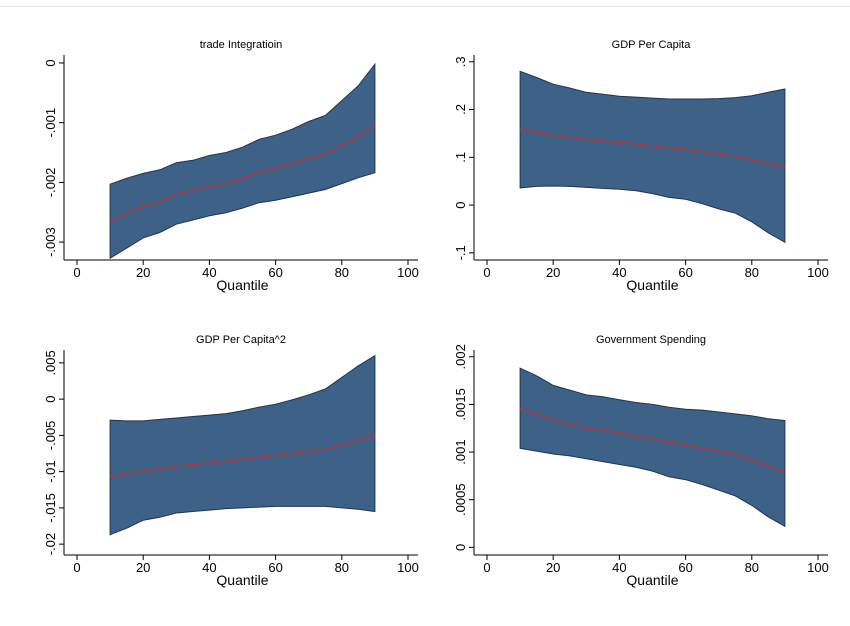 Image resolution: width=850 pixels, height=626 pixels. What do you see at coordinates (50, 471) in the screenshot?
I see `y-tick-label: -.01` at bounding box center [50, 471].